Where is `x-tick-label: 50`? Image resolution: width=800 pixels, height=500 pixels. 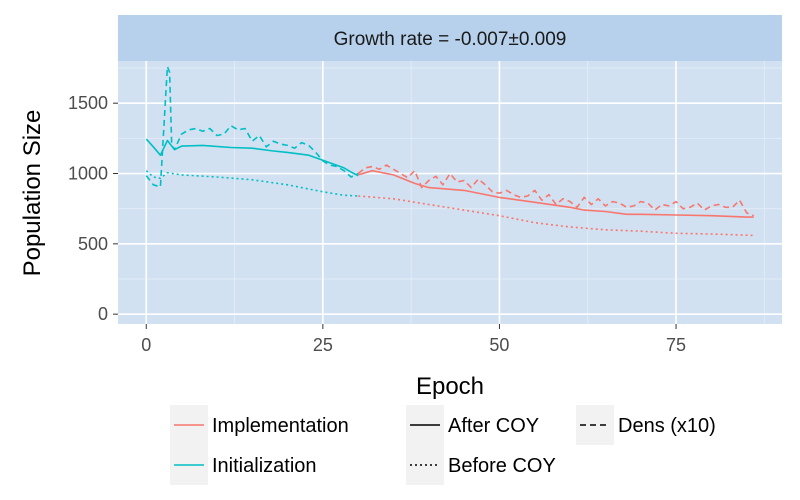
x-tick-label: 50 is located at coordinates (499, 345).